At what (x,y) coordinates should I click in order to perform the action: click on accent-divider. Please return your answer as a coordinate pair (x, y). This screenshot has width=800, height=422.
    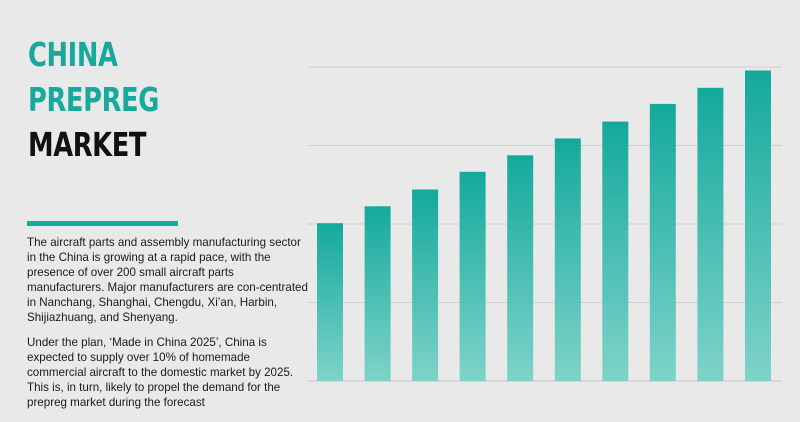
    Looking at the image, I should click on (102, 223).